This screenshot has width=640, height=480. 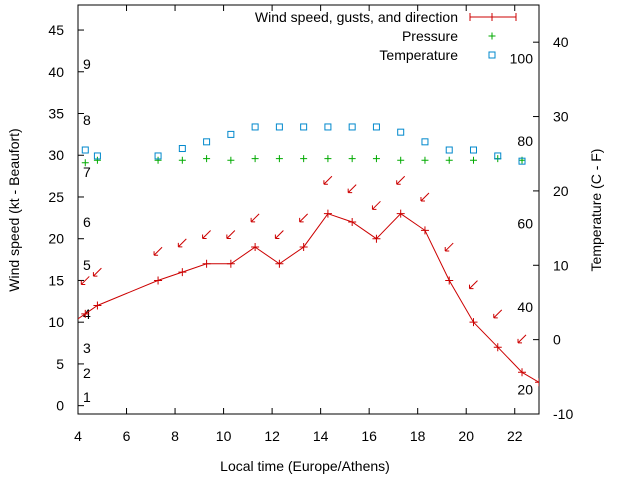 What do you see at coordinates (553, 228) in the screenshot?
I see `y2-axis: -10 0 10 20 30 40` at bounding box center [553, 228].